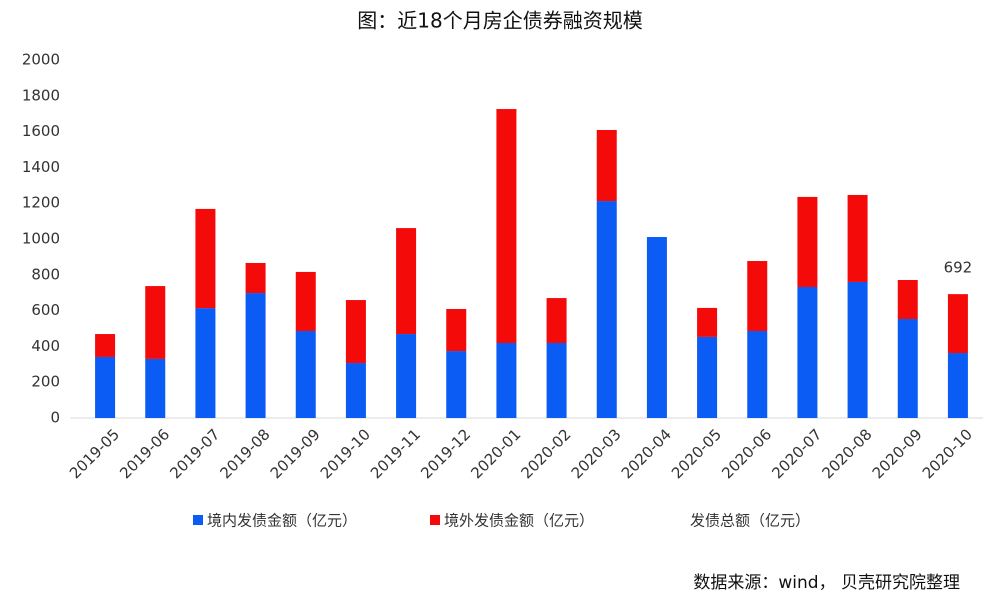 This screenshot has height=612, width=999. What do you see at coordinates (144, 453) in the screenshot?
I see `x-tick-label: 2019-06` at bounding box center [144, 453].